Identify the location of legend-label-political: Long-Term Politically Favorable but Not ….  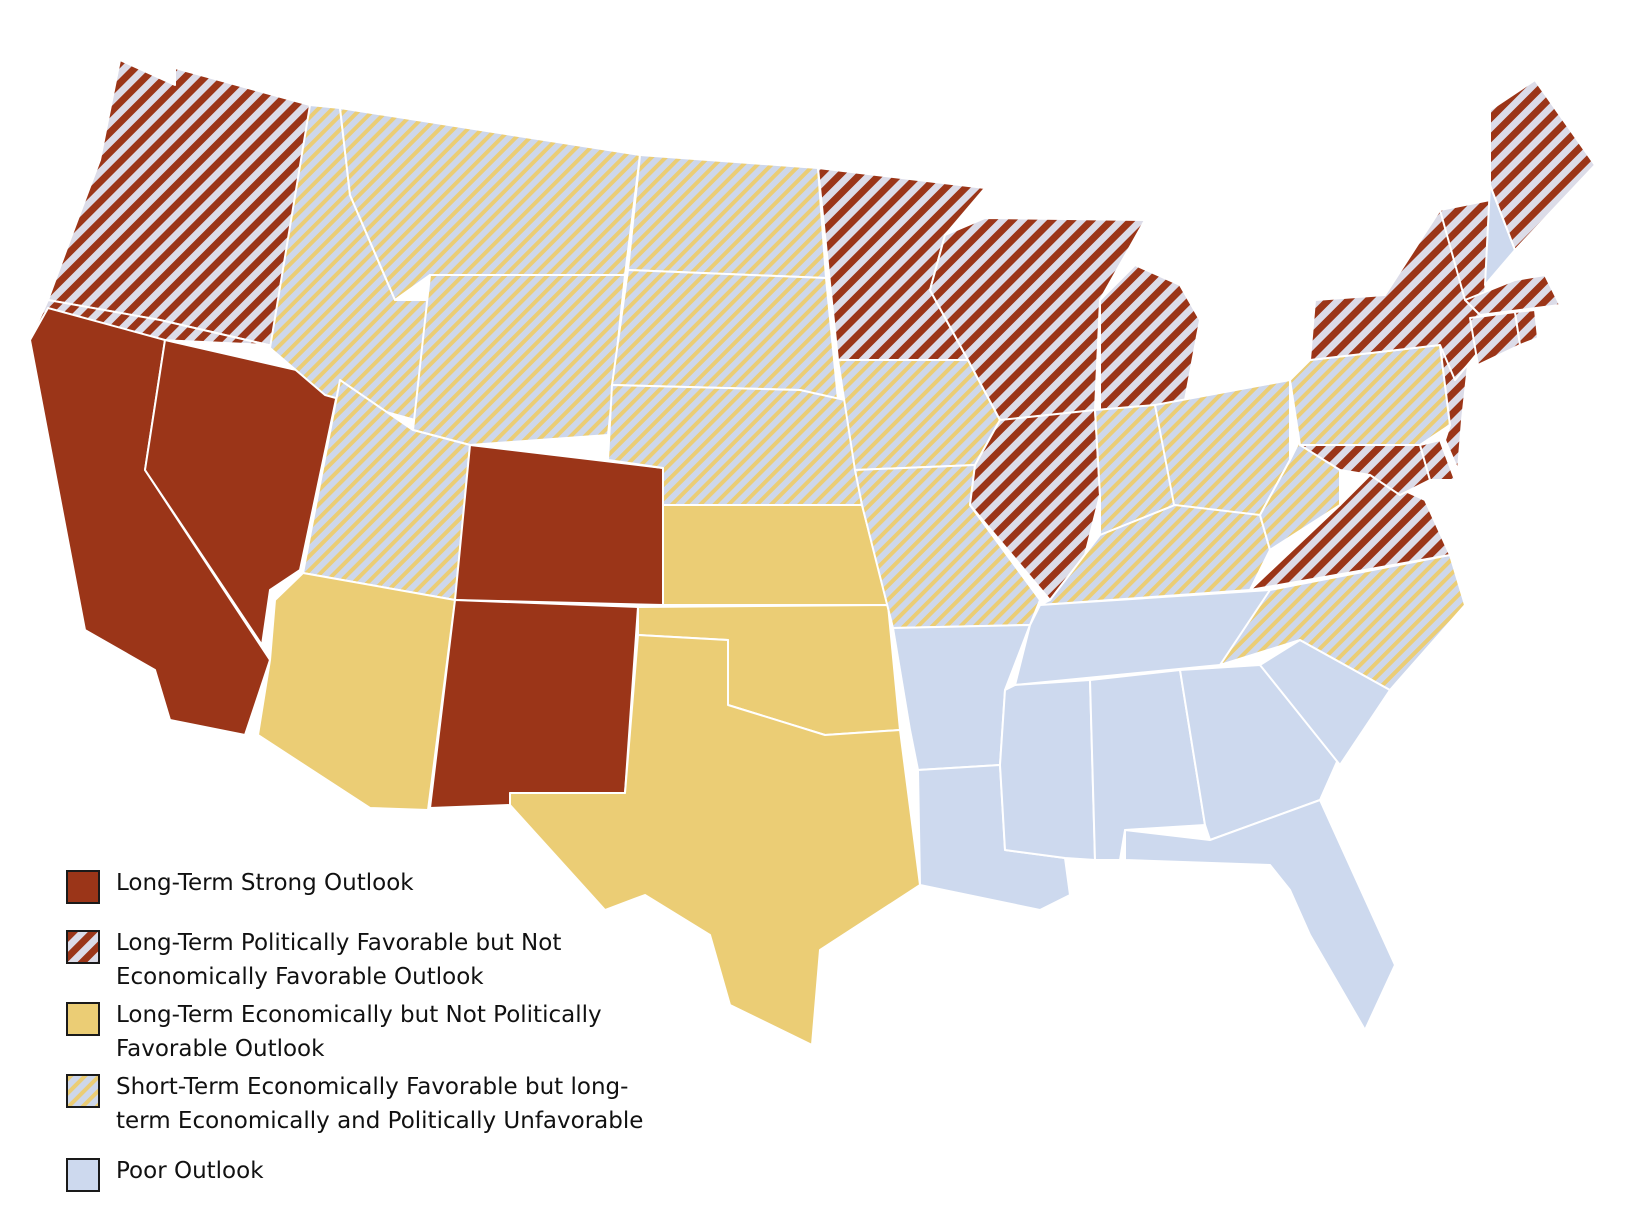
(339, 960).